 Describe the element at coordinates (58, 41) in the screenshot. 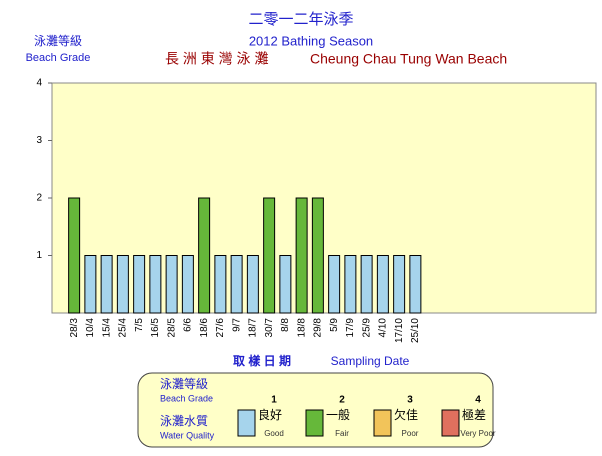

I see `y-label-zh: 泳灘等級` at that location.